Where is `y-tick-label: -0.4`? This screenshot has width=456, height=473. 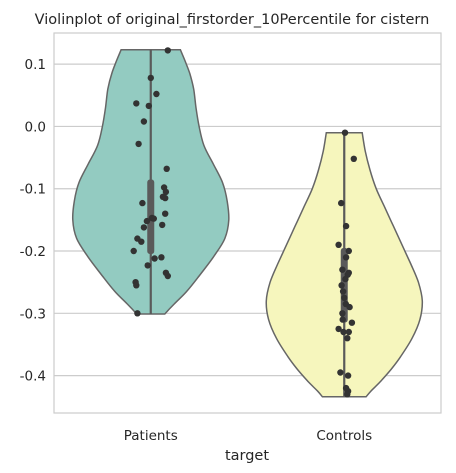 y-tick-label: -0.4 is located at coordinates (33, 377).